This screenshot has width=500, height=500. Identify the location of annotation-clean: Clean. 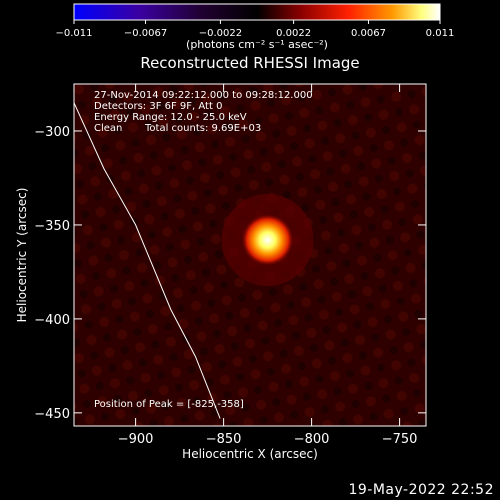
(108, 128).